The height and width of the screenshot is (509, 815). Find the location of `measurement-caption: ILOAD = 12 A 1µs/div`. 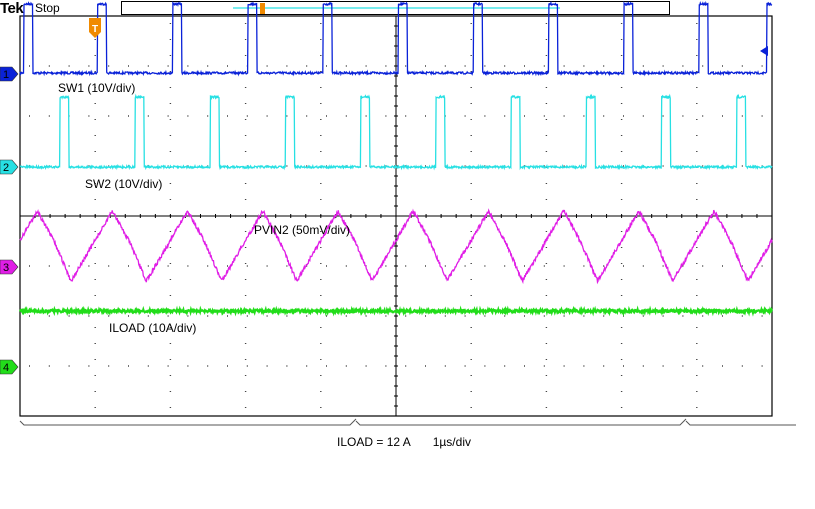

measurement-caption: ILOAD = 12 A 1µs/div is located at coordinates (404, 442).